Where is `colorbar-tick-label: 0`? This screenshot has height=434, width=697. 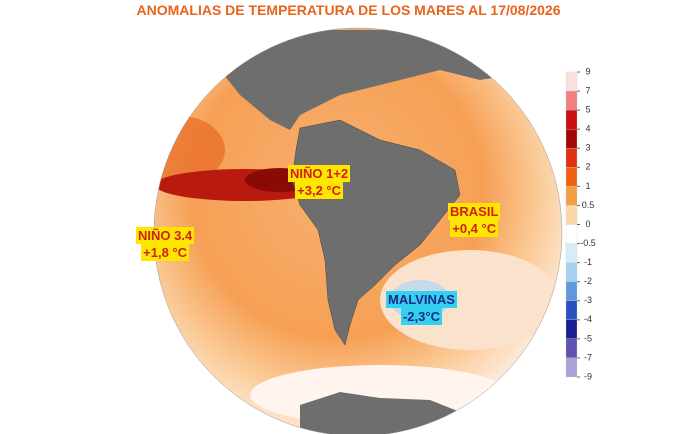 colorbar-tick-label: 0 is located at coordinates (587, 224).